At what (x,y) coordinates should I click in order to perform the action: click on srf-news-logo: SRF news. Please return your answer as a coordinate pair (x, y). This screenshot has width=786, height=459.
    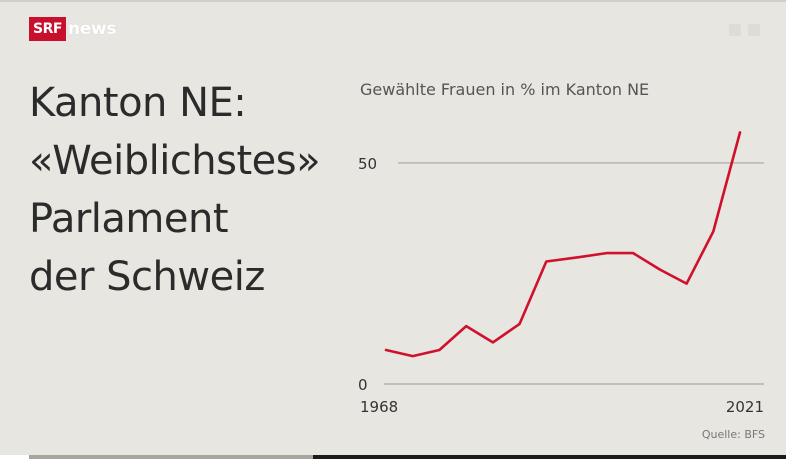
    Looking at the image, I should click on (73, 29).